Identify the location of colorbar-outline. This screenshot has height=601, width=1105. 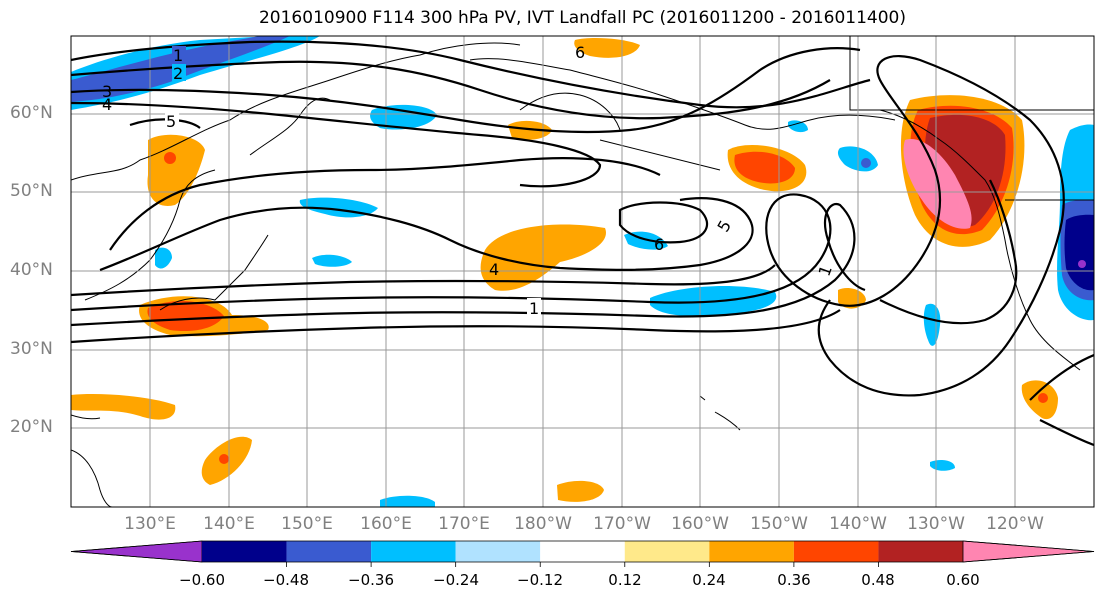
(582, 551).